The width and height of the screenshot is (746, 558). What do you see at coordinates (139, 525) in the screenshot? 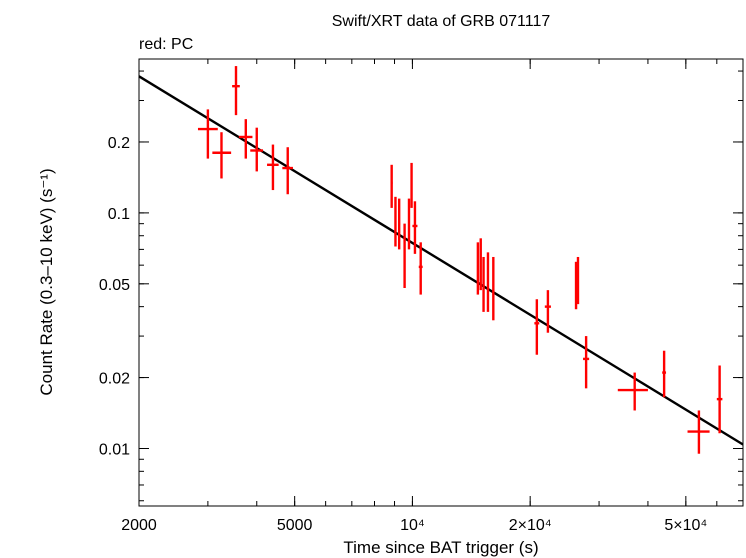
I see `x-tick-label: 2000` at bounding box center [139, 525].